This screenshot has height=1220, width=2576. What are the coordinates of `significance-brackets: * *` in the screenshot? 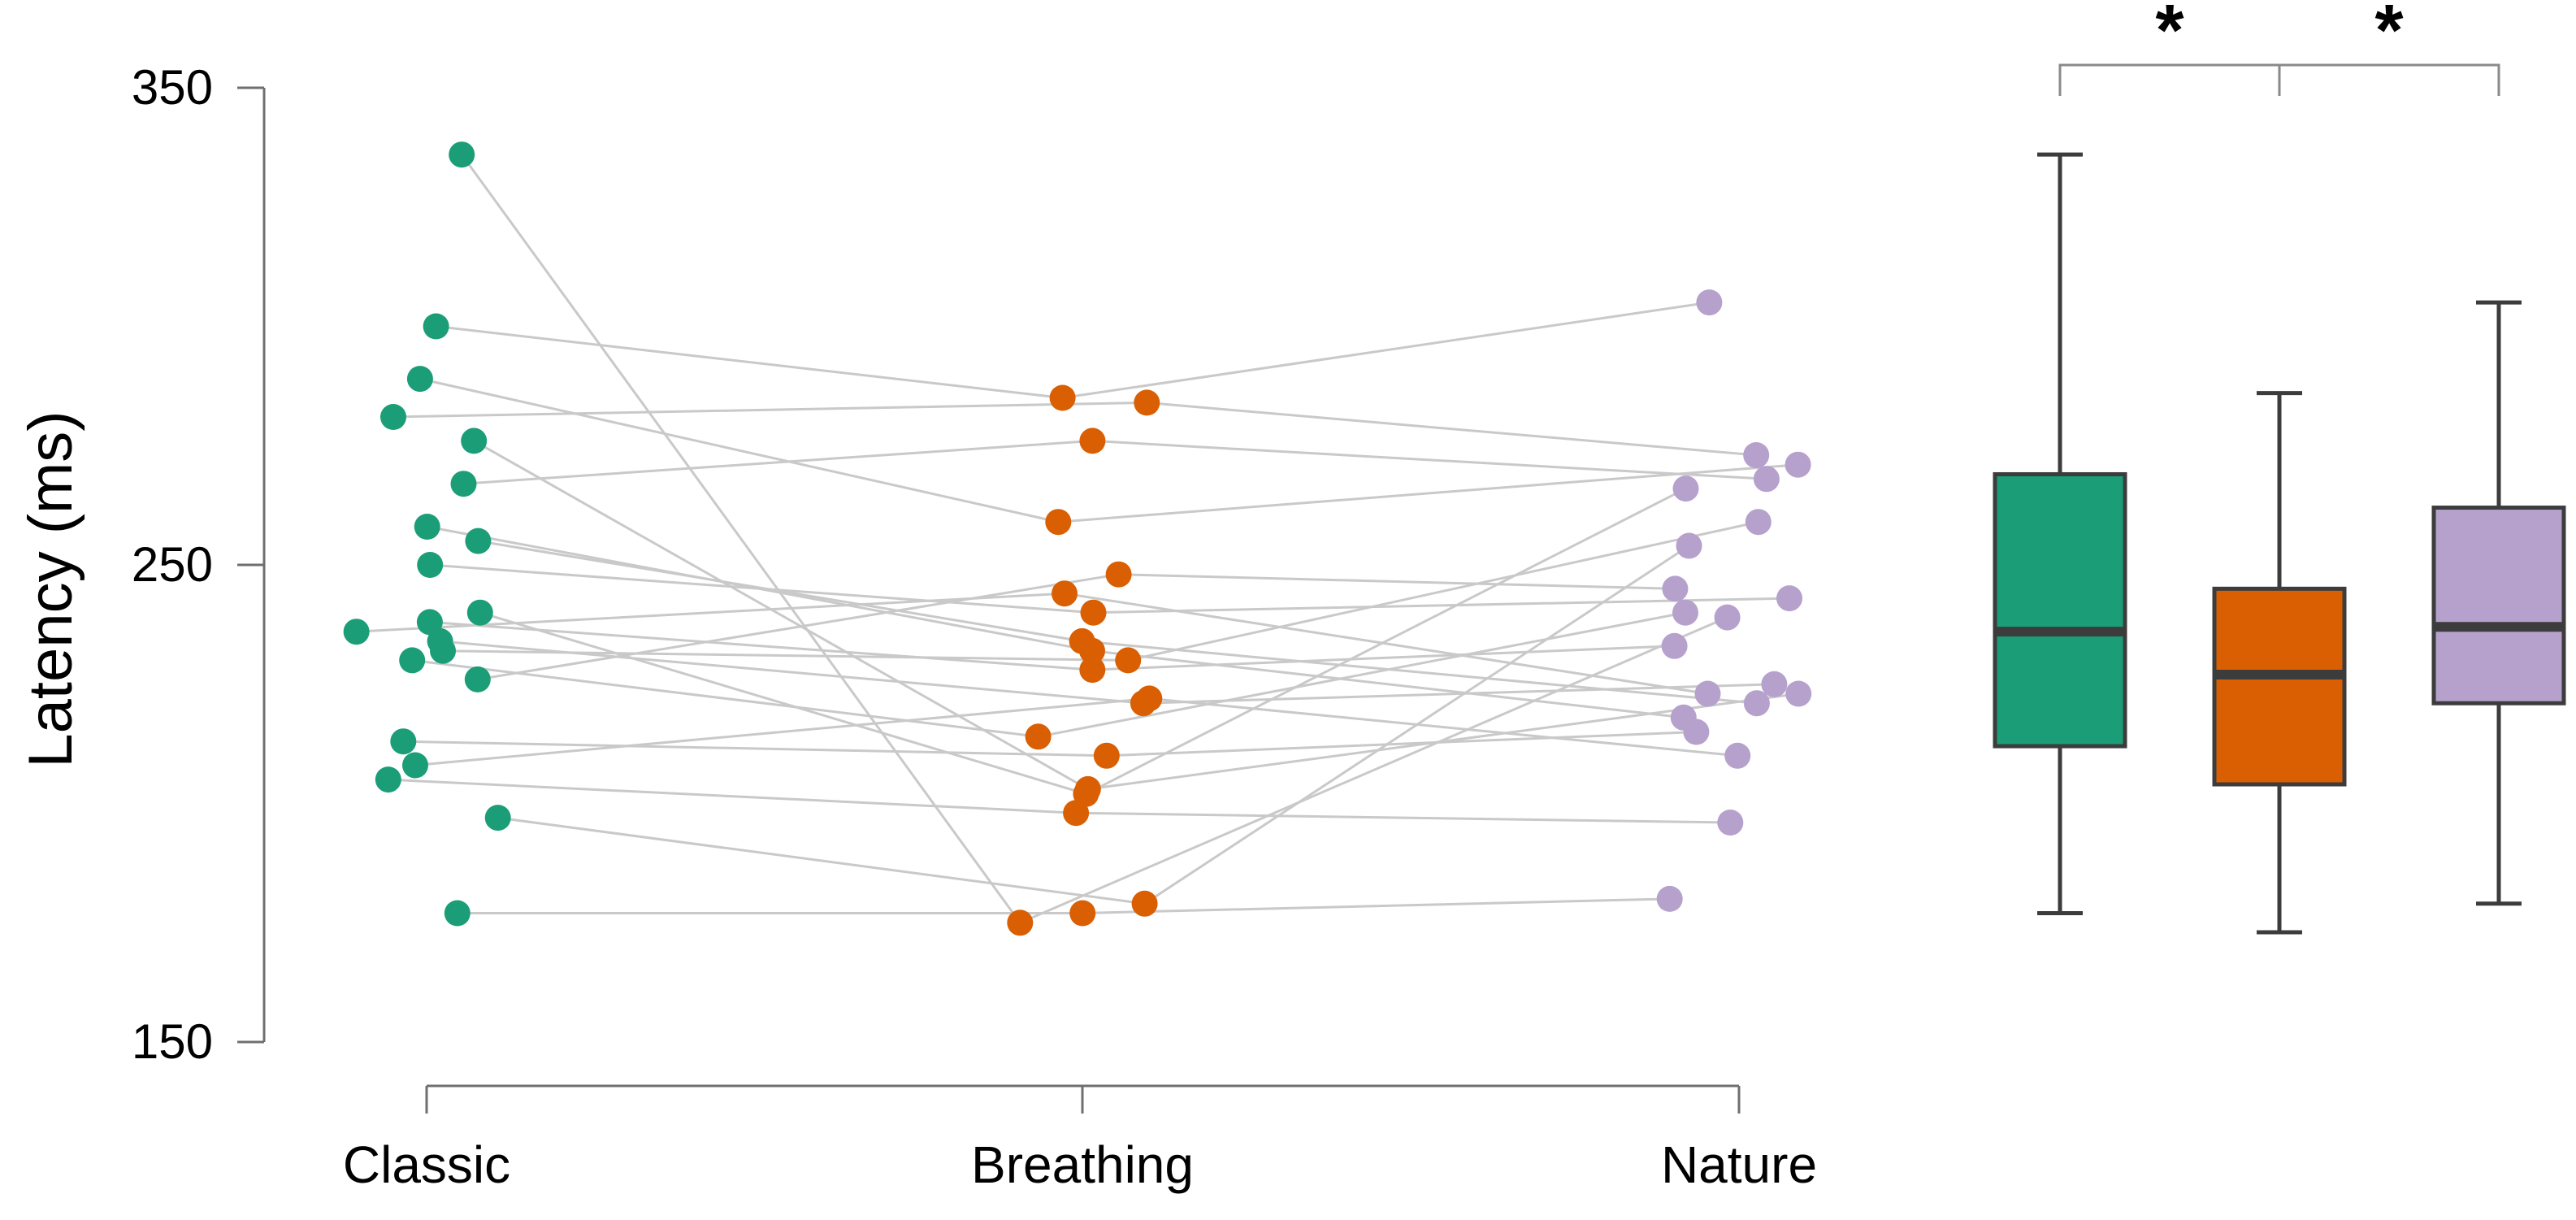 It's located at (2279, 48).